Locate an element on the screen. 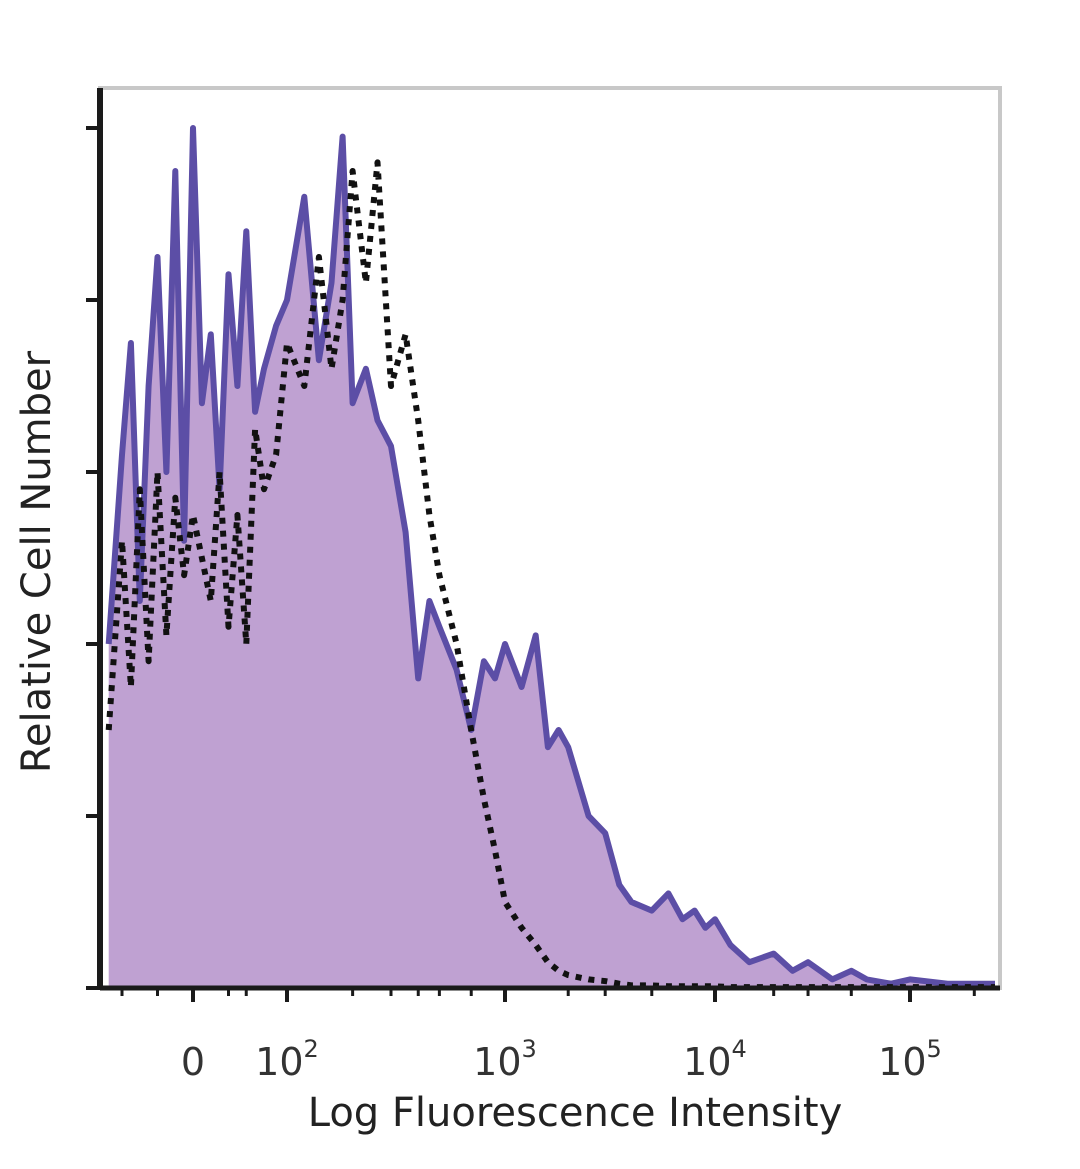 The height and width of the screenshot is (1169, 1080). y-axis-ticks is located at coordinates (93, 558).